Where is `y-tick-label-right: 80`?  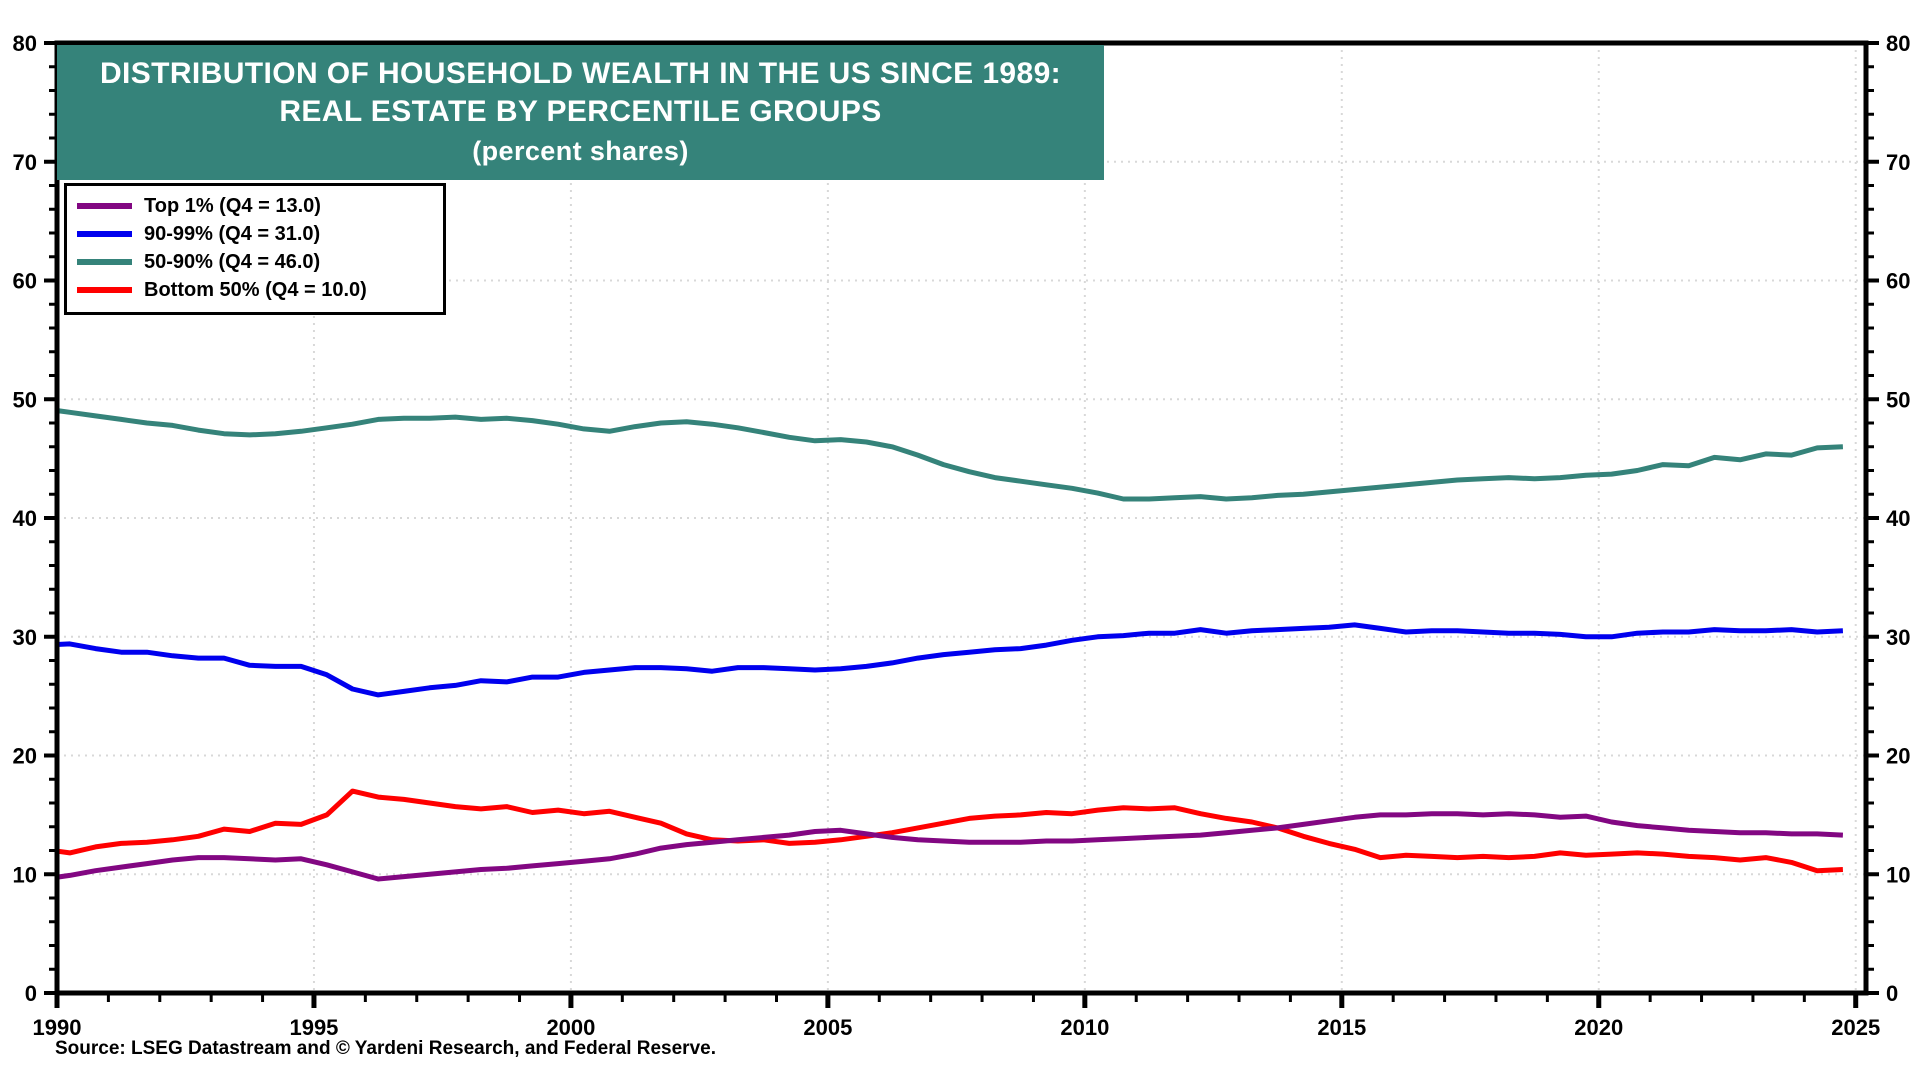 y-tick-label-right: 80 is located at coordinates (1898, 43).